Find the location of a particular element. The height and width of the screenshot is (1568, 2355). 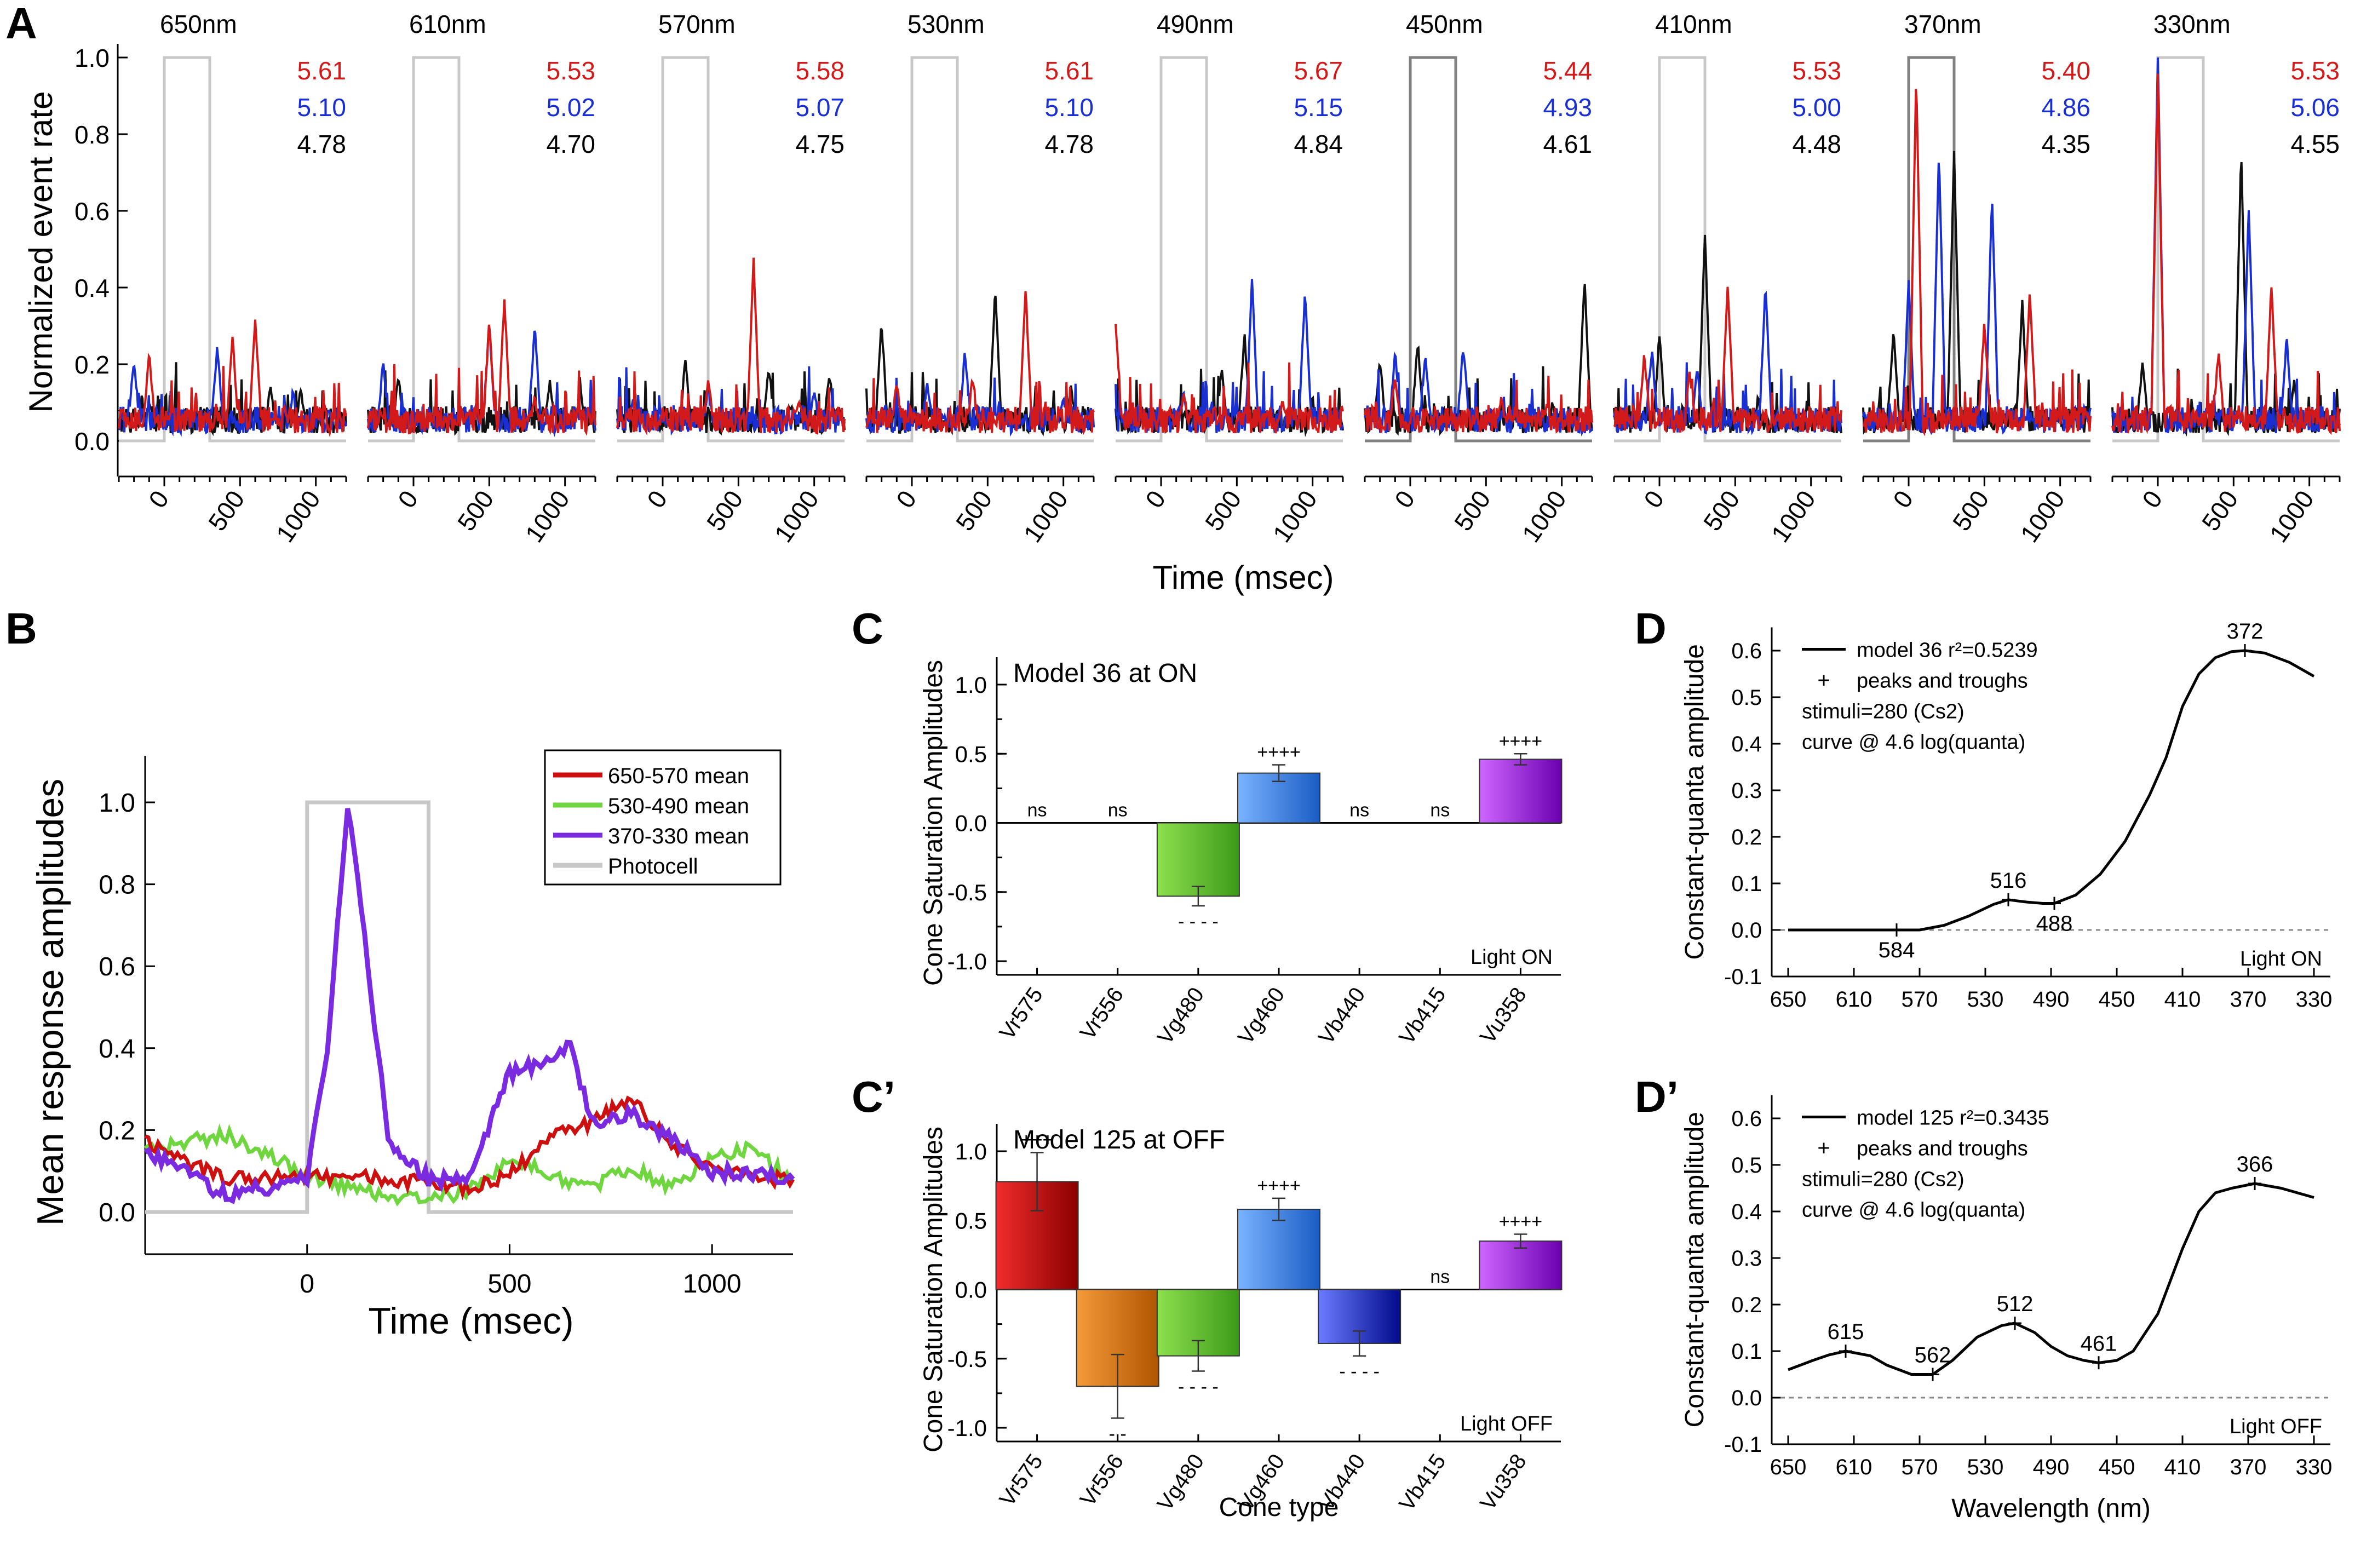

stimulus-wavelength-label: 650nm is located at coordinates (198, 24).